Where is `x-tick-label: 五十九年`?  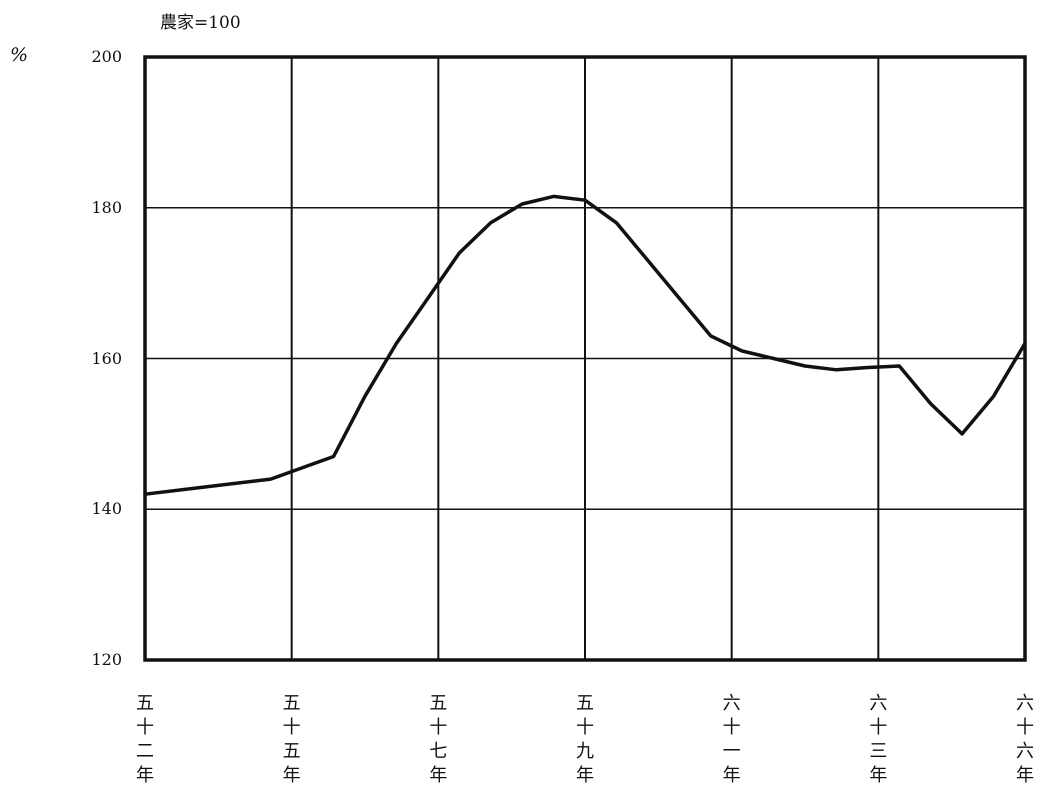 x-tick-label: 五十九年 is located at coordinates (585, 739).